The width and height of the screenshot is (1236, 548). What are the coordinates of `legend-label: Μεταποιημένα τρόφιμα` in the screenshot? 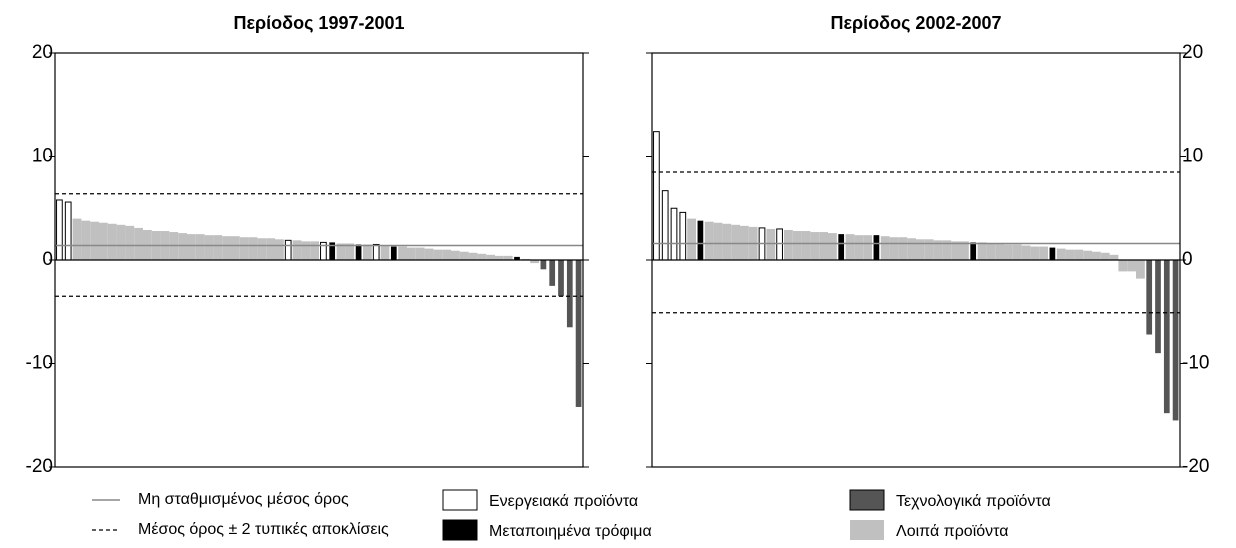 It's located at (570, 531).